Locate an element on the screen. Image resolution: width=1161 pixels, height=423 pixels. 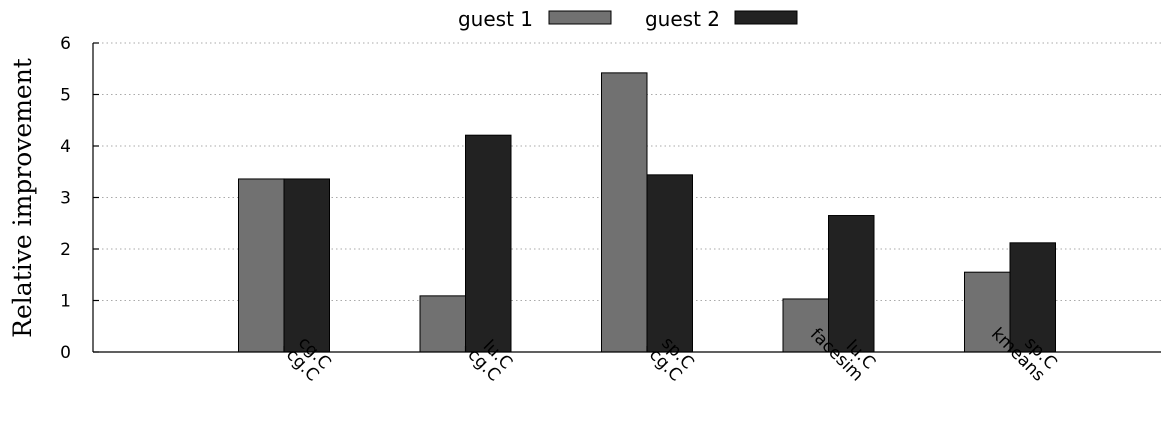
y-tick-label: 5 is located at coordinates (65, 96).